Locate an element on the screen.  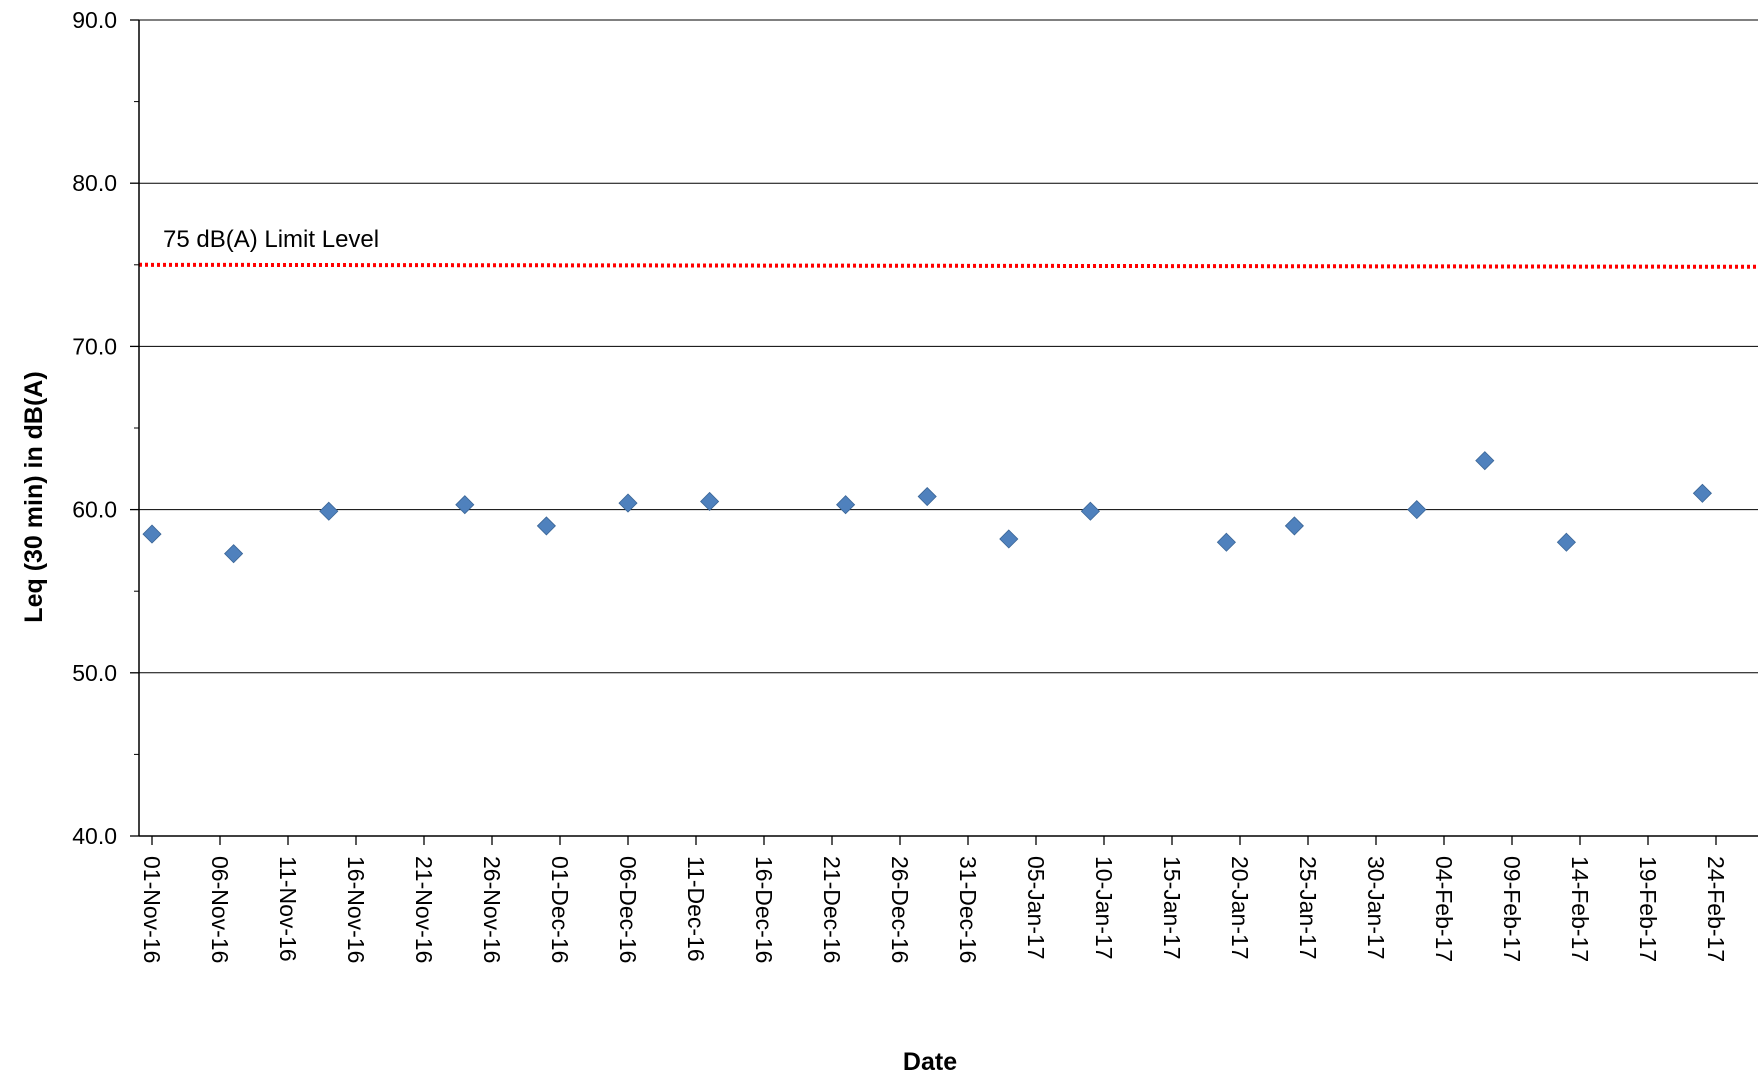
limit-line-label: 75 dB(A) Limit Level is located at coordinates (271, 239).